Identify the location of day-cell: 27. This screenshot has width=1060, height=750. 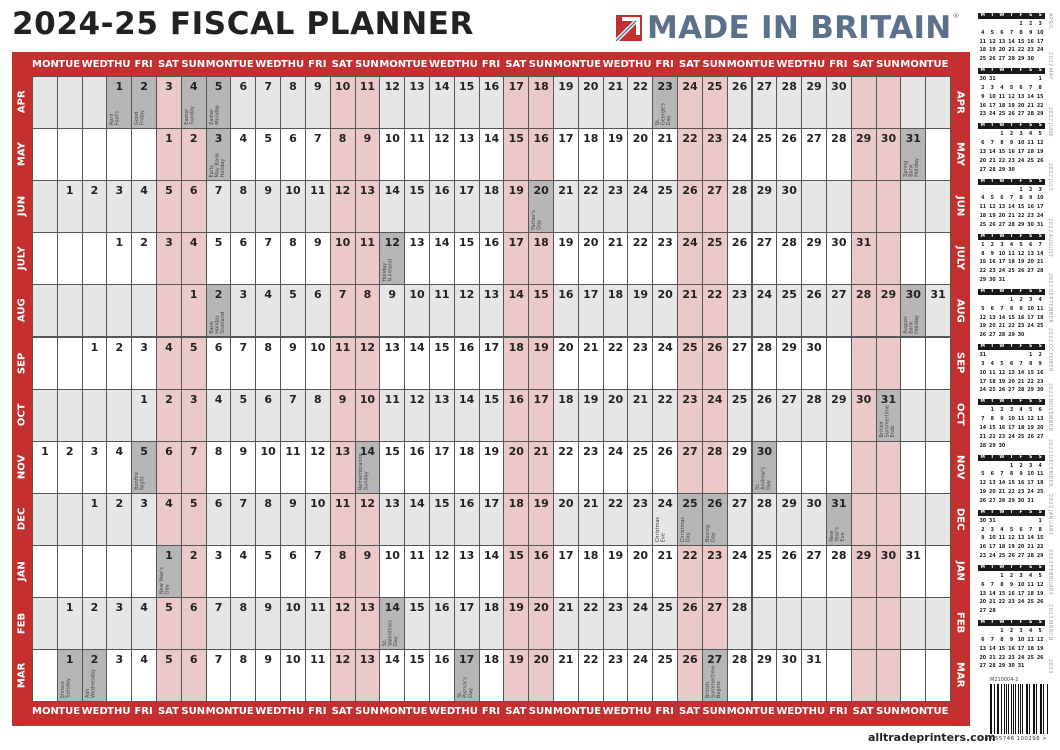
(814, 155).